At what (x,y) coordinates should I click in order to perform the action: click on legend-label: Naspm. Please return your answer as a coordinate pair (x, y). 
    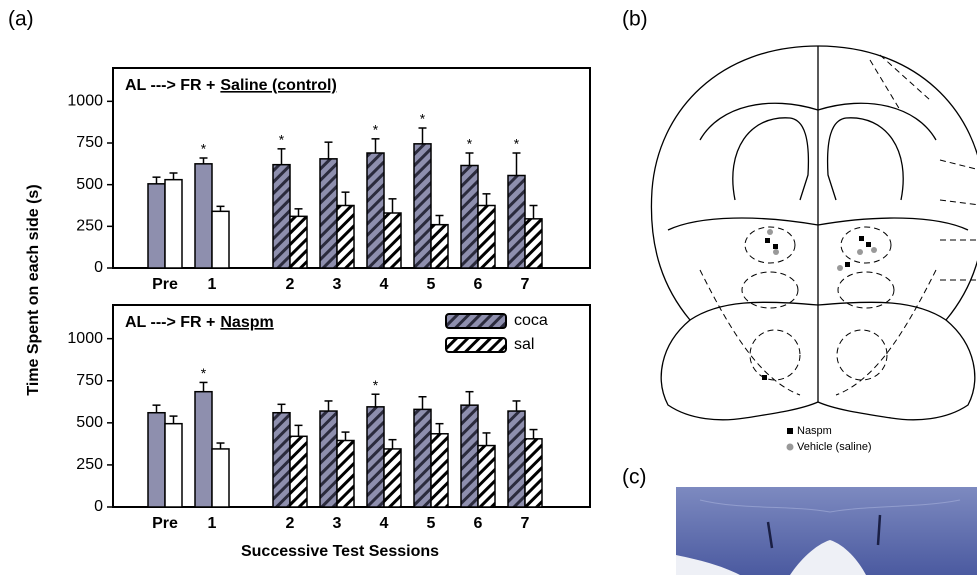
    Looking at the image, I should click on (814, 431).